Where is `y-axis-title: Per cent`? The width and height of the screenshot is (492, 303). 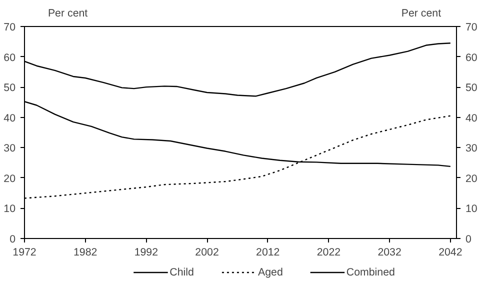 y-axis-title: Per cent is located at coordinates (68, 14).